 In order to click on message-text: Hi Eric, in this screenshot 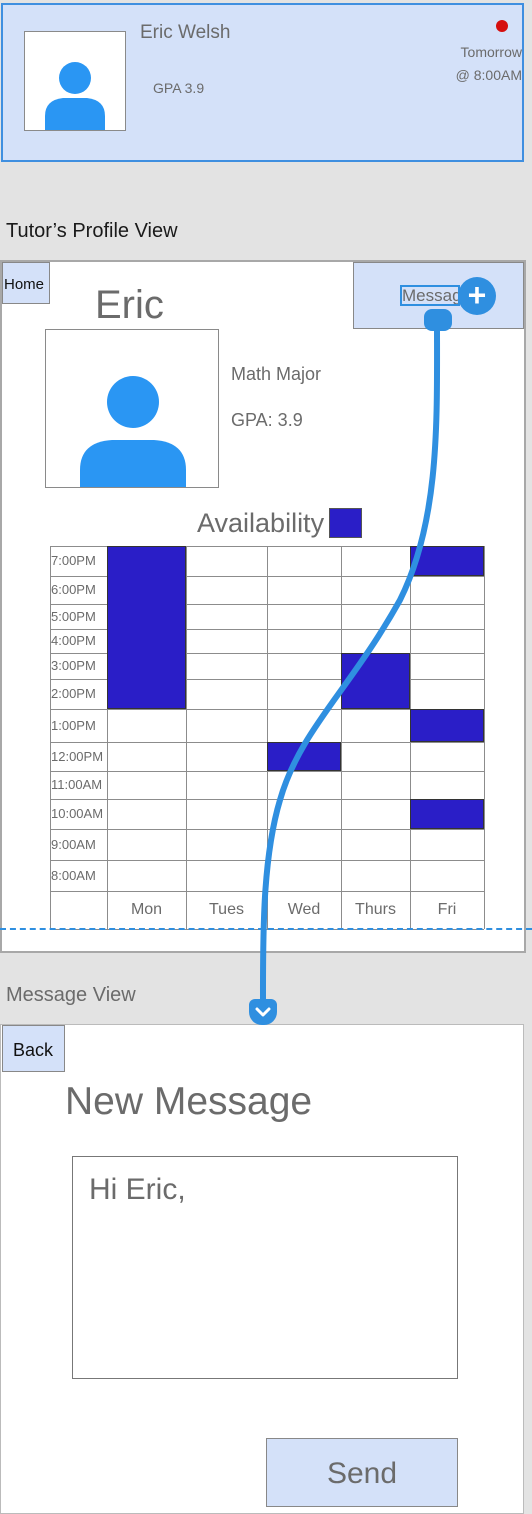, I will do `click(137, 1189)`.